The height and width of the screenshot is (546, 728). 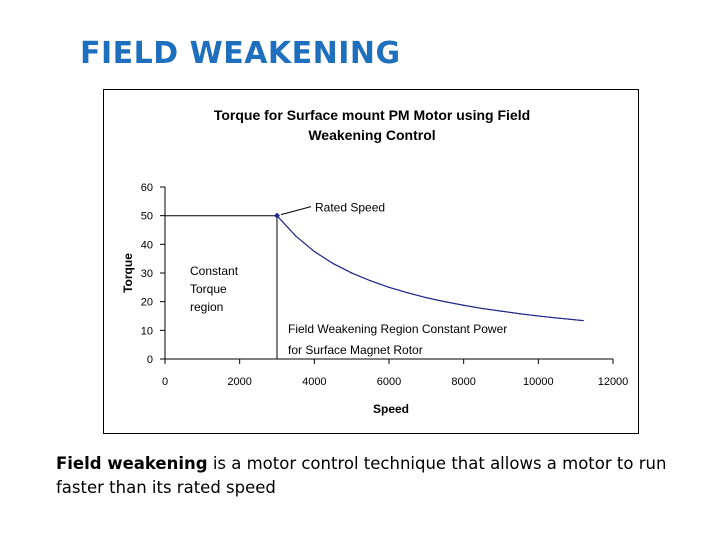 What do you see at coordinates (296, 211) in the screenshot?
I see `rated-speed-arrow` at bounding box center [296, 211].